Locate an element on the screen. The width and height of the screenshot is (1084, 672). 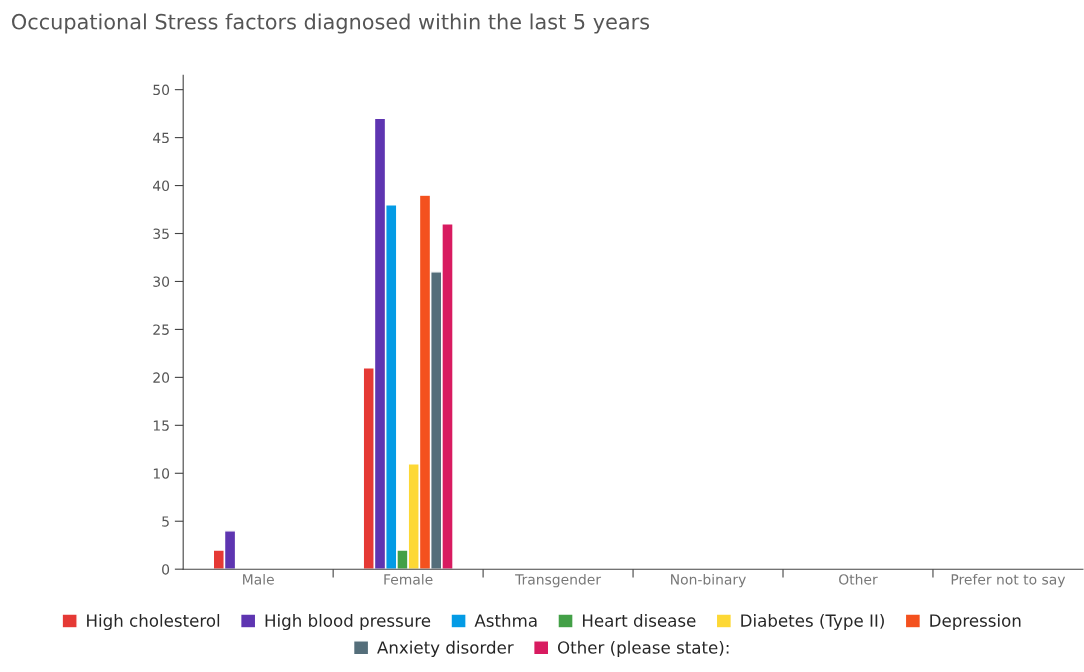
legend-label: Depression is located at coordinates (975, 622).